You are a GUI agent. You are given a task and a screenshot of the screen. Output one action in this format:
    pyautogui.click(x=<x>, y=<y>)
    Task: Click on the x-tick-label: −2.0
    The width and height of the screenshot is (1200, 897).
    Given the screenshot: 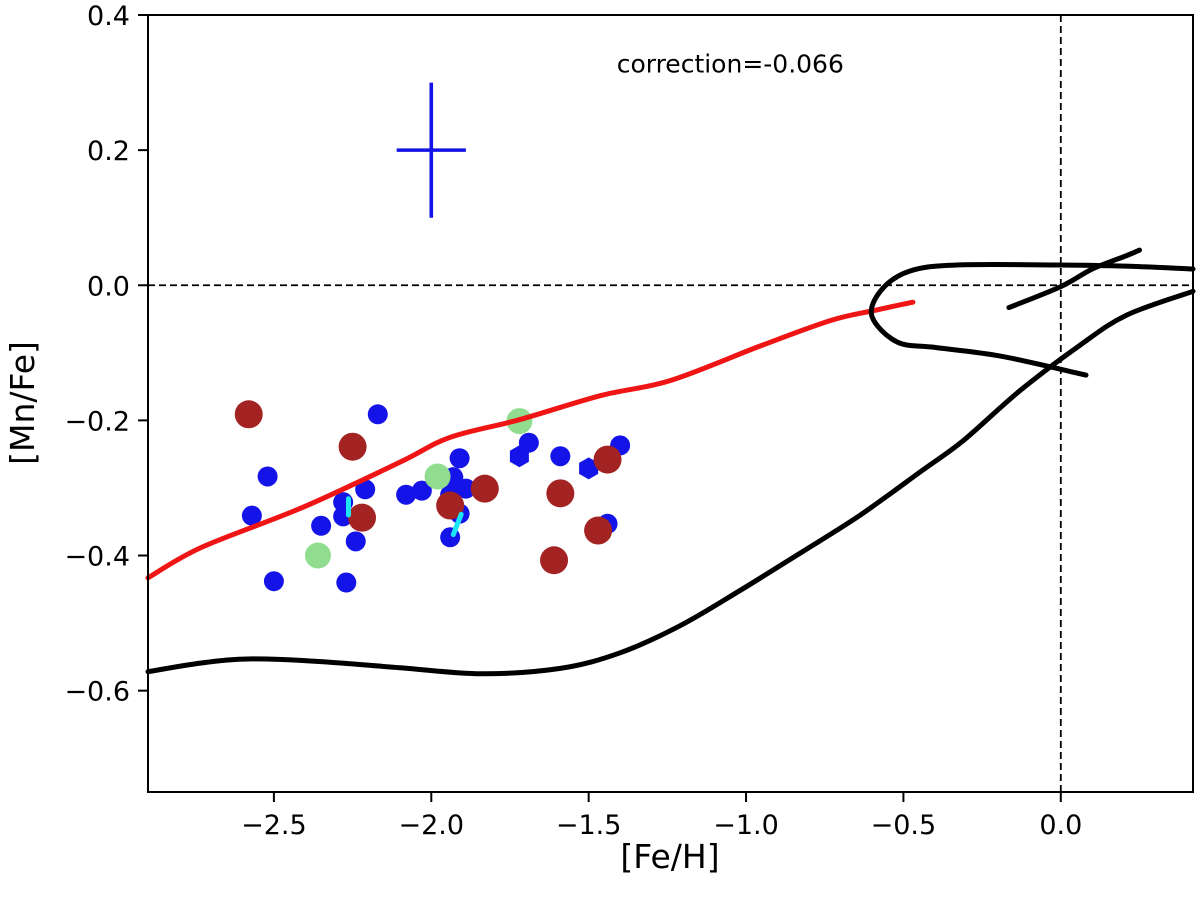 What is the action you would take?
    pyautogui.click(x=432, y=825)
    